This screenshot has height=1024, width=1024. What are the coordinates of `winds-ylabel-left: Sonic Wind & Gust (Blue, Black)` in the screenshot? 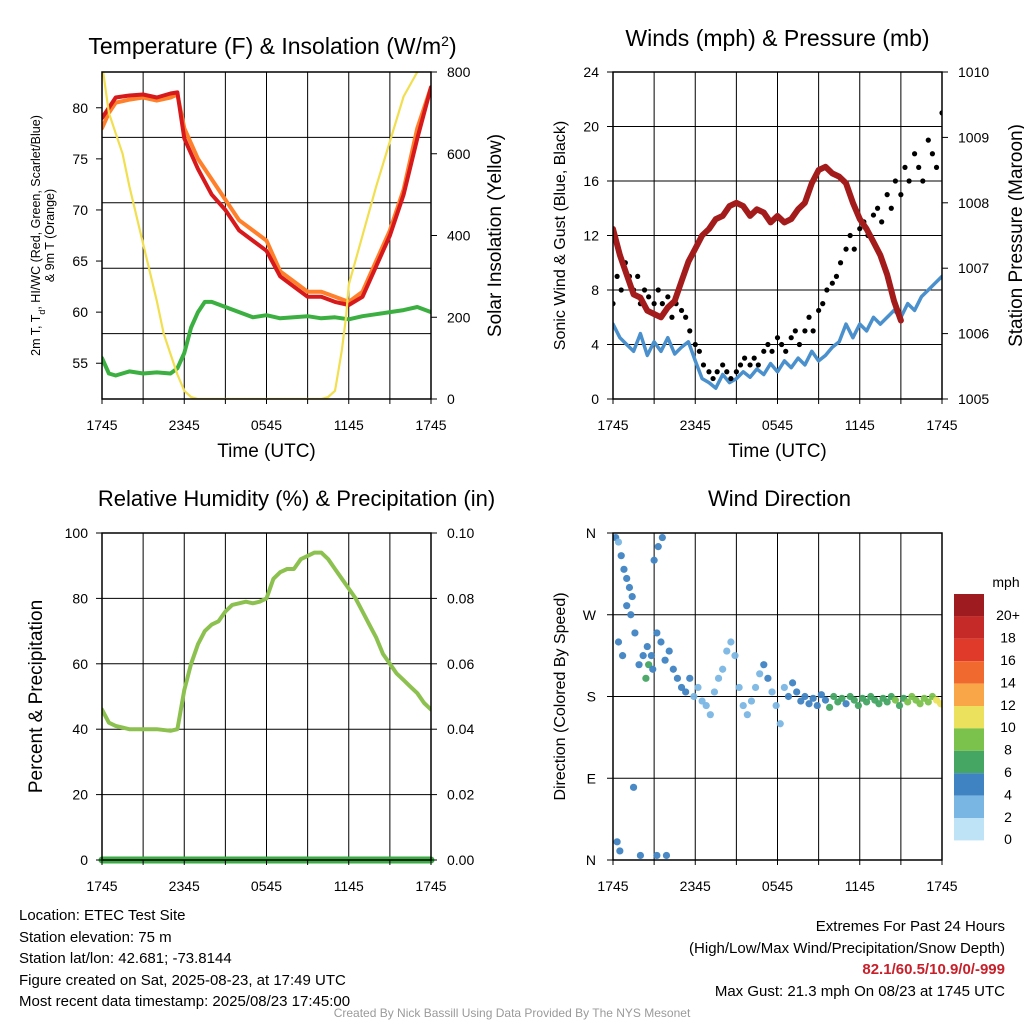 It's located at (560, 235).